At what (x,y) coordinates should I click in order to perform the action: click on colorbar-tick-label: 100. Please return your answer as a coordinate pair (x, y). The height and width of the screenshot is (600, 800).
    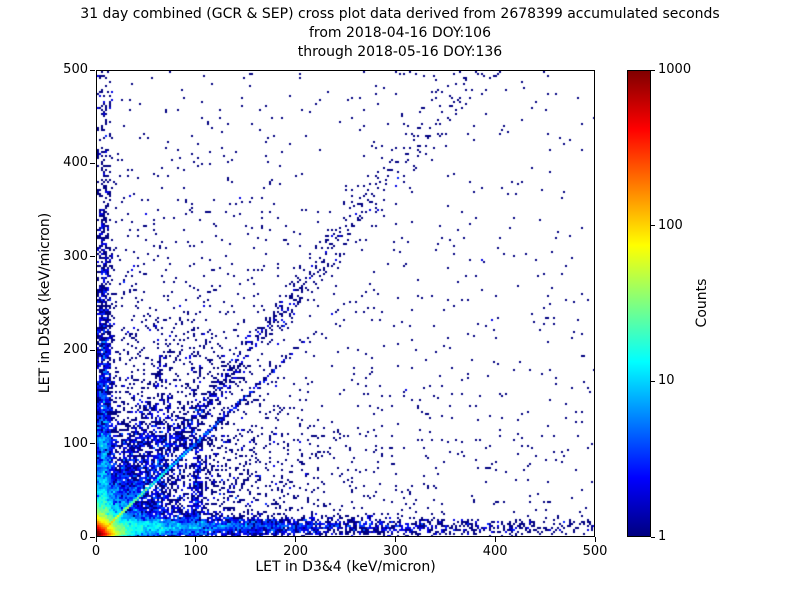
    Looking at the image, I should click on (670, 225).